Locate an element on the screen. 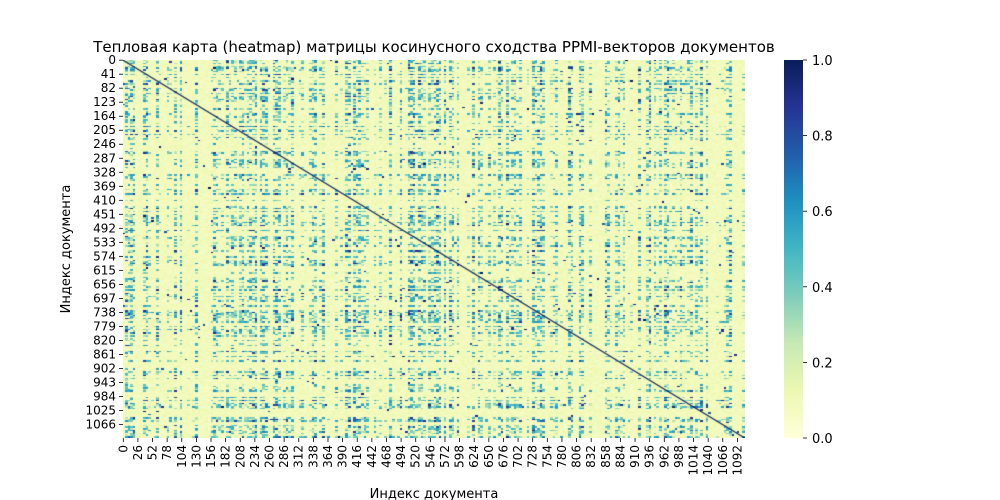 Image resolution: width=1000 pixels, height=500 pixels. colorbar-tick-label: 0.0 is located at coordinates (822, 439).